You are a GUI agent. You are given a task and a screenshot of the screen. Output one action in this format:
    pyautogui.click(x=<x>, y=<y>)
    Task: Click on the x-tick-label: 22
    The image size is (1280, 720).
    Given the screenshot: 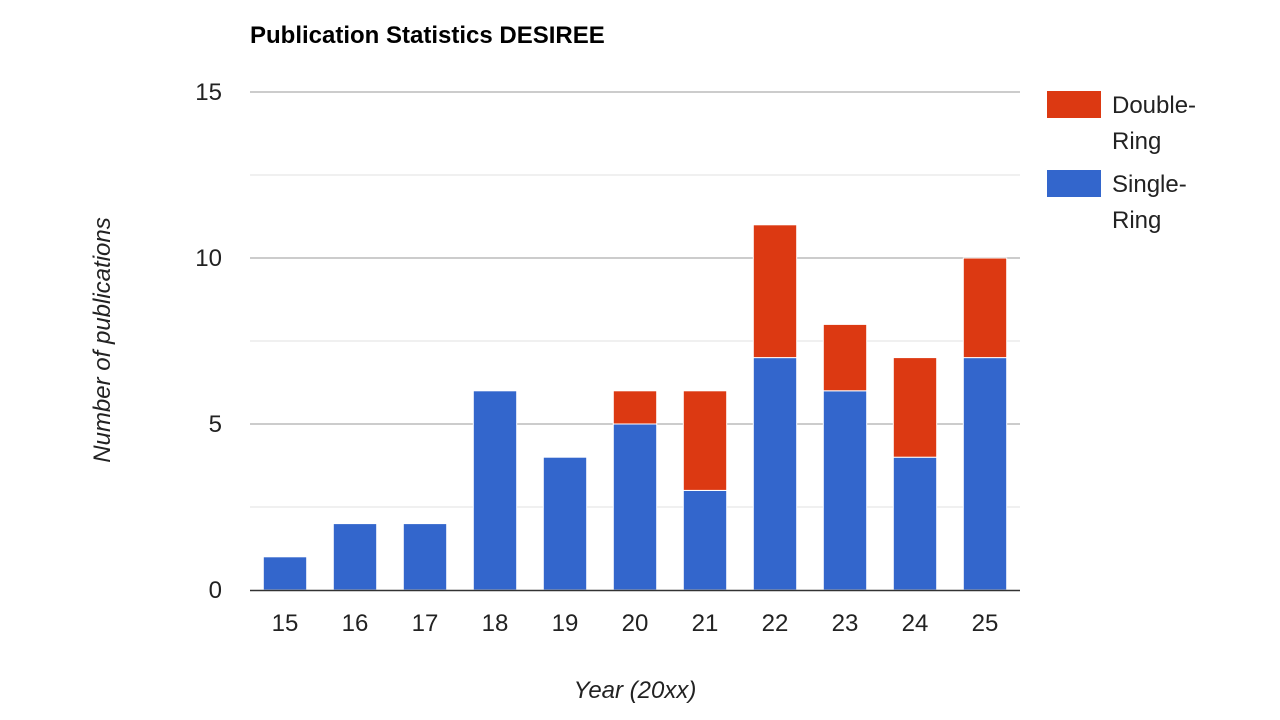 What is the action you would take?
    pyautogui.click(x=775, y=623)
    